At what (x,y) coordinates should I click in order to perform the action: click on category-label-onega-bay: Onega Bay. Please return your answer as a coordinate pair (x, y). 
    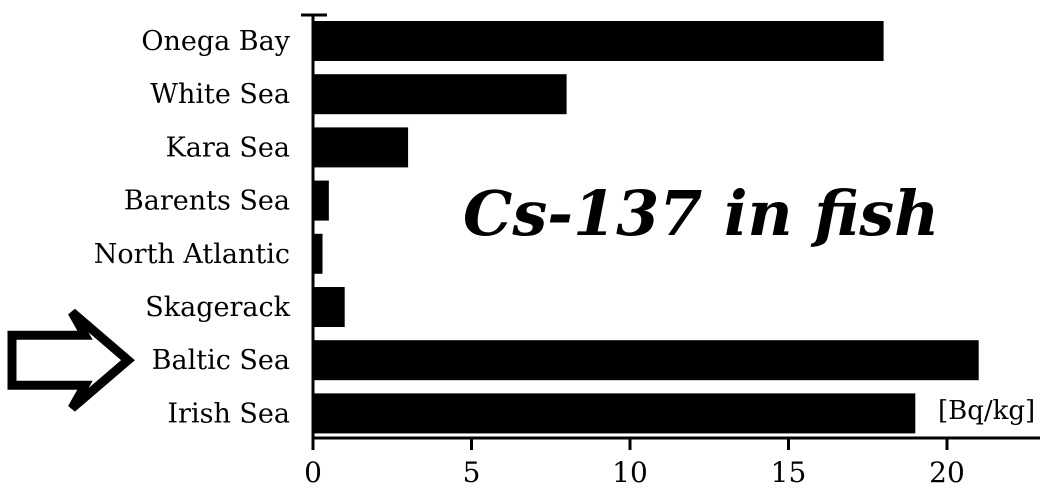
    Looking at the image, I should click on (215, 41).